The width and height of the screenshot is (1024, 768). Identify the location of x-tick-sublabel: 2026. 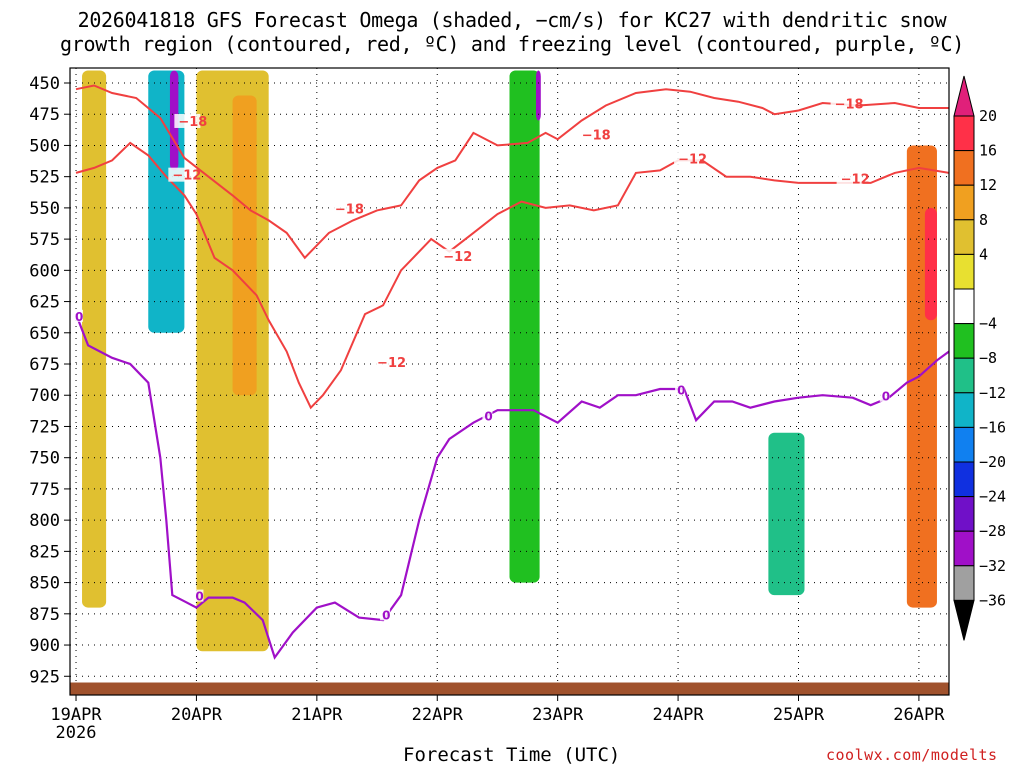
(76, 733).